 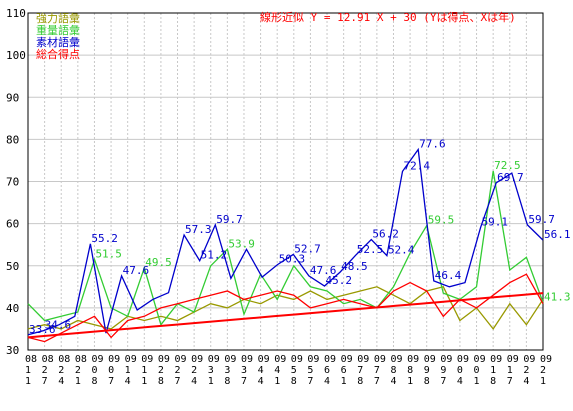 I want to click on data-label: 41.3, so click(x=557, y=296).